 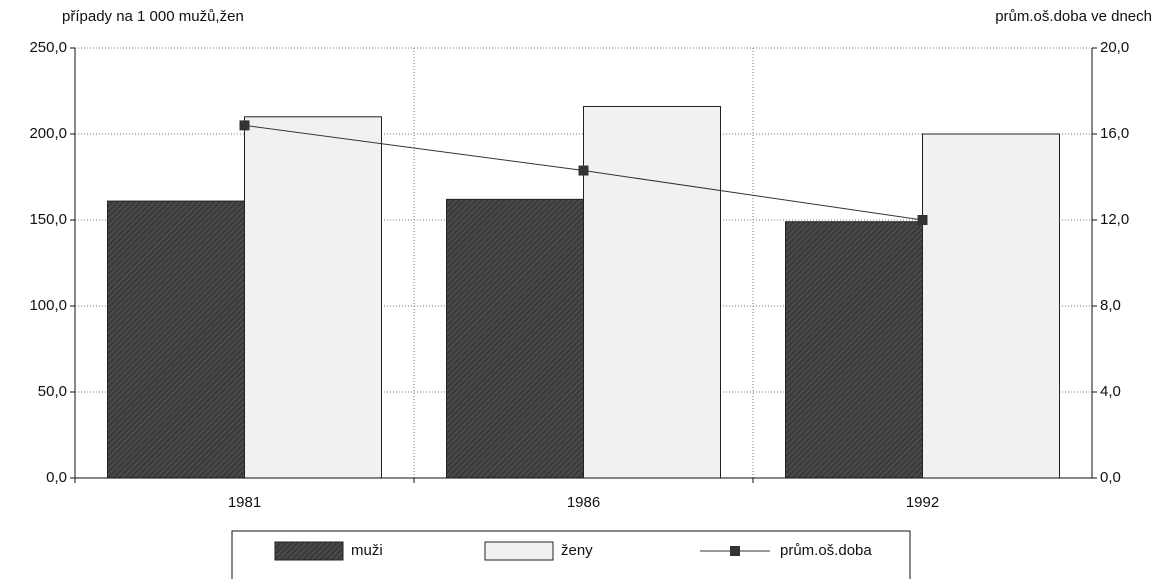 I want to click on y-tick-label: 200,0, so click(x=48, y=133).